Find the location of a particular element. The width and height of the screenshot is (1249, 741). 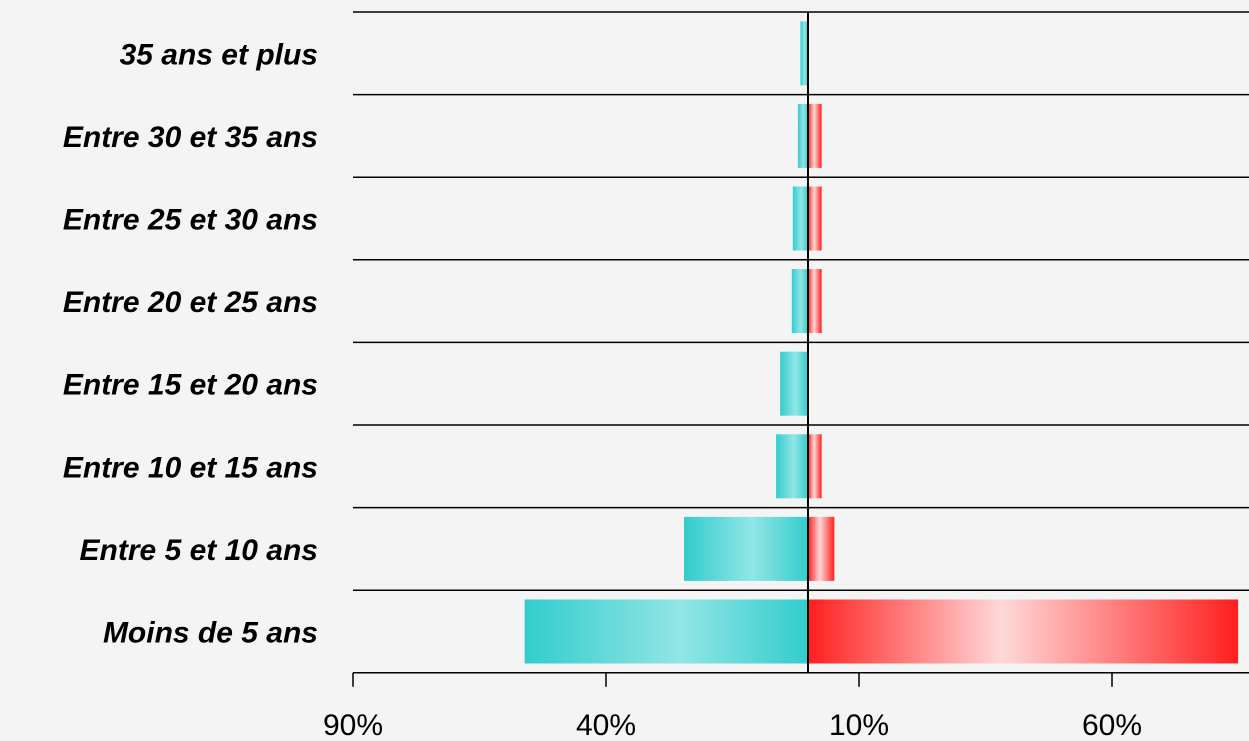

x-tick-label: 40% is located at coordinates (606, 725).